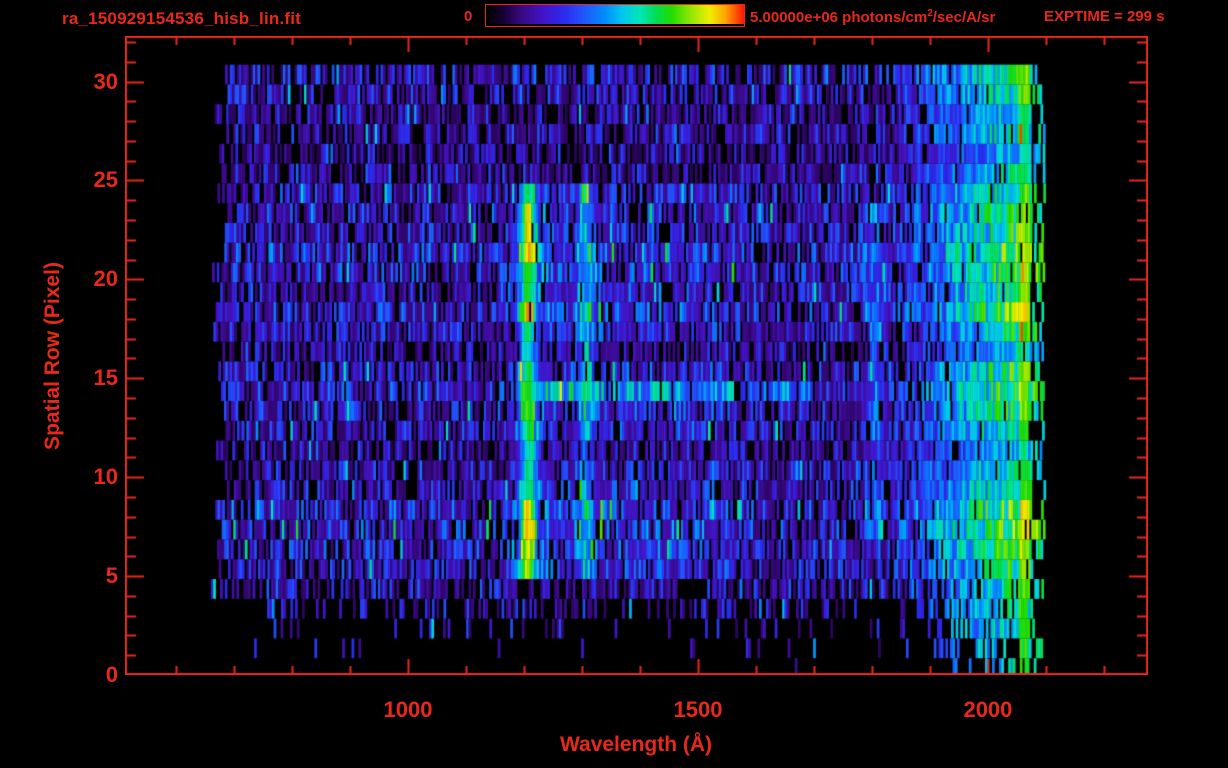 Image resolution: width=1228 pixels, height=768 pixels. Describe the element at coordinates (636, 744) in the screenshot. I see `x-axis-title: Wavelength (Å)` at that location.